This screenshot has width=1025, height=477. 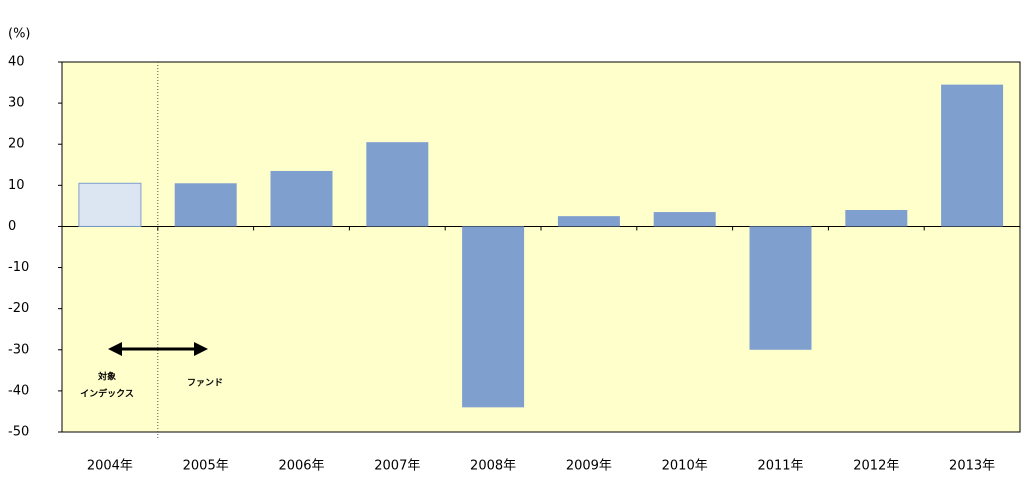 I want to click on y-tick-label: -10, so click(x=18, y=267).